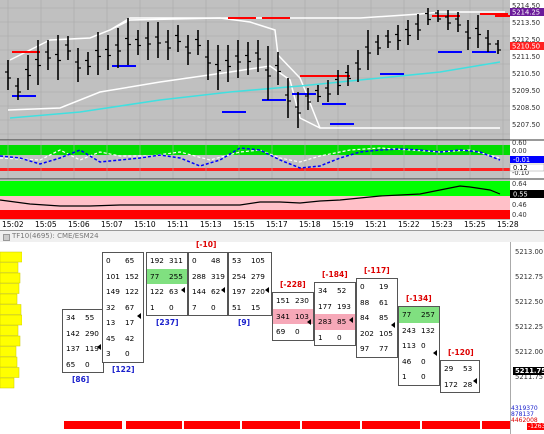 This screenshot has height=434, width=544. I want to click on time-tick-label: 15:28, so click(508, 224).